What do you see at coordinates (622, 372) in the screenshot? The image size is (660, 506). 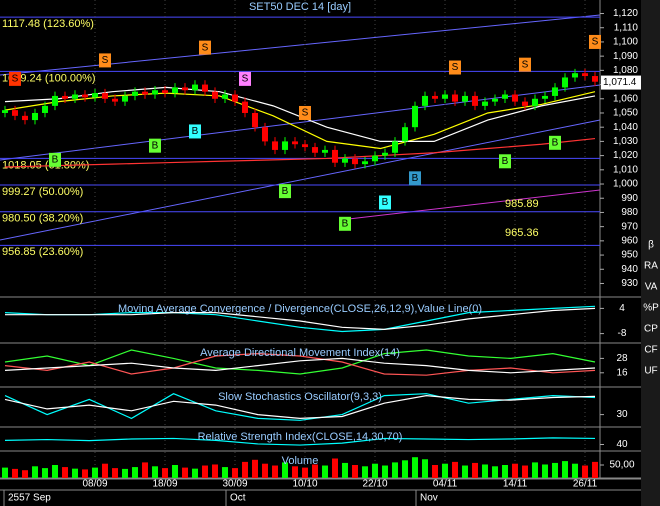 I see `y-tick-label: 16` at bounding box center [622, 372].